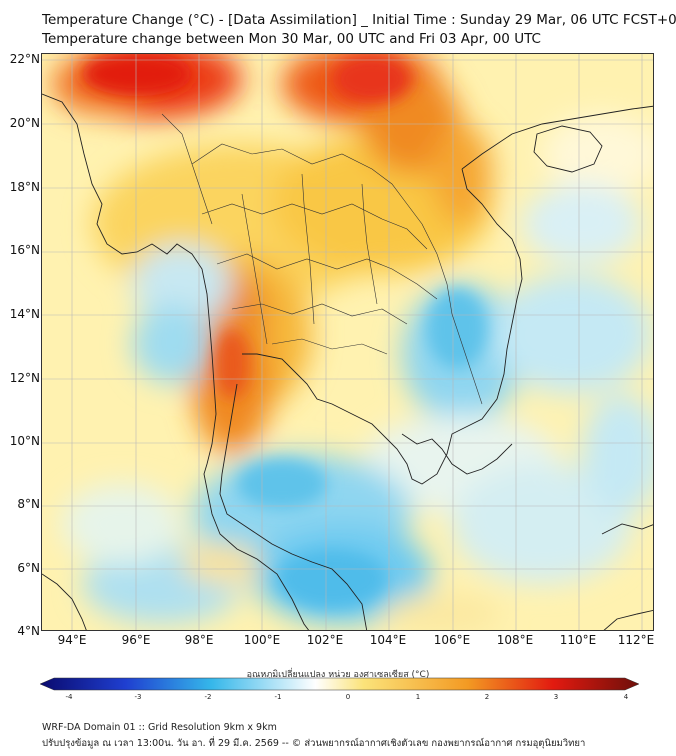 Image resolution: width=676 pixels, height=756 pixels. Describe the element at coordinates (24, 314) in the screenshot. I see `lat-tick-14: 14°N` at that location.